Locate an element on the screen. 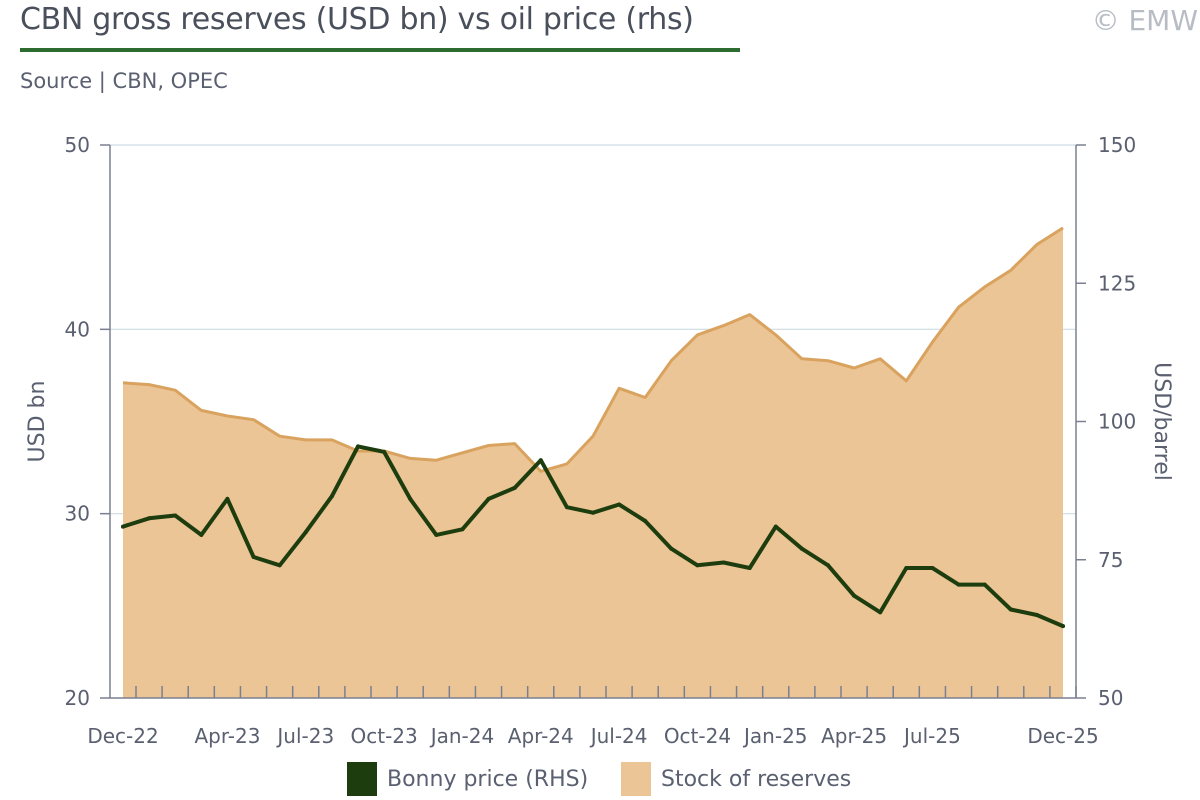  y-left-tick-label-30: 30 is located at coordinates (77, 514).